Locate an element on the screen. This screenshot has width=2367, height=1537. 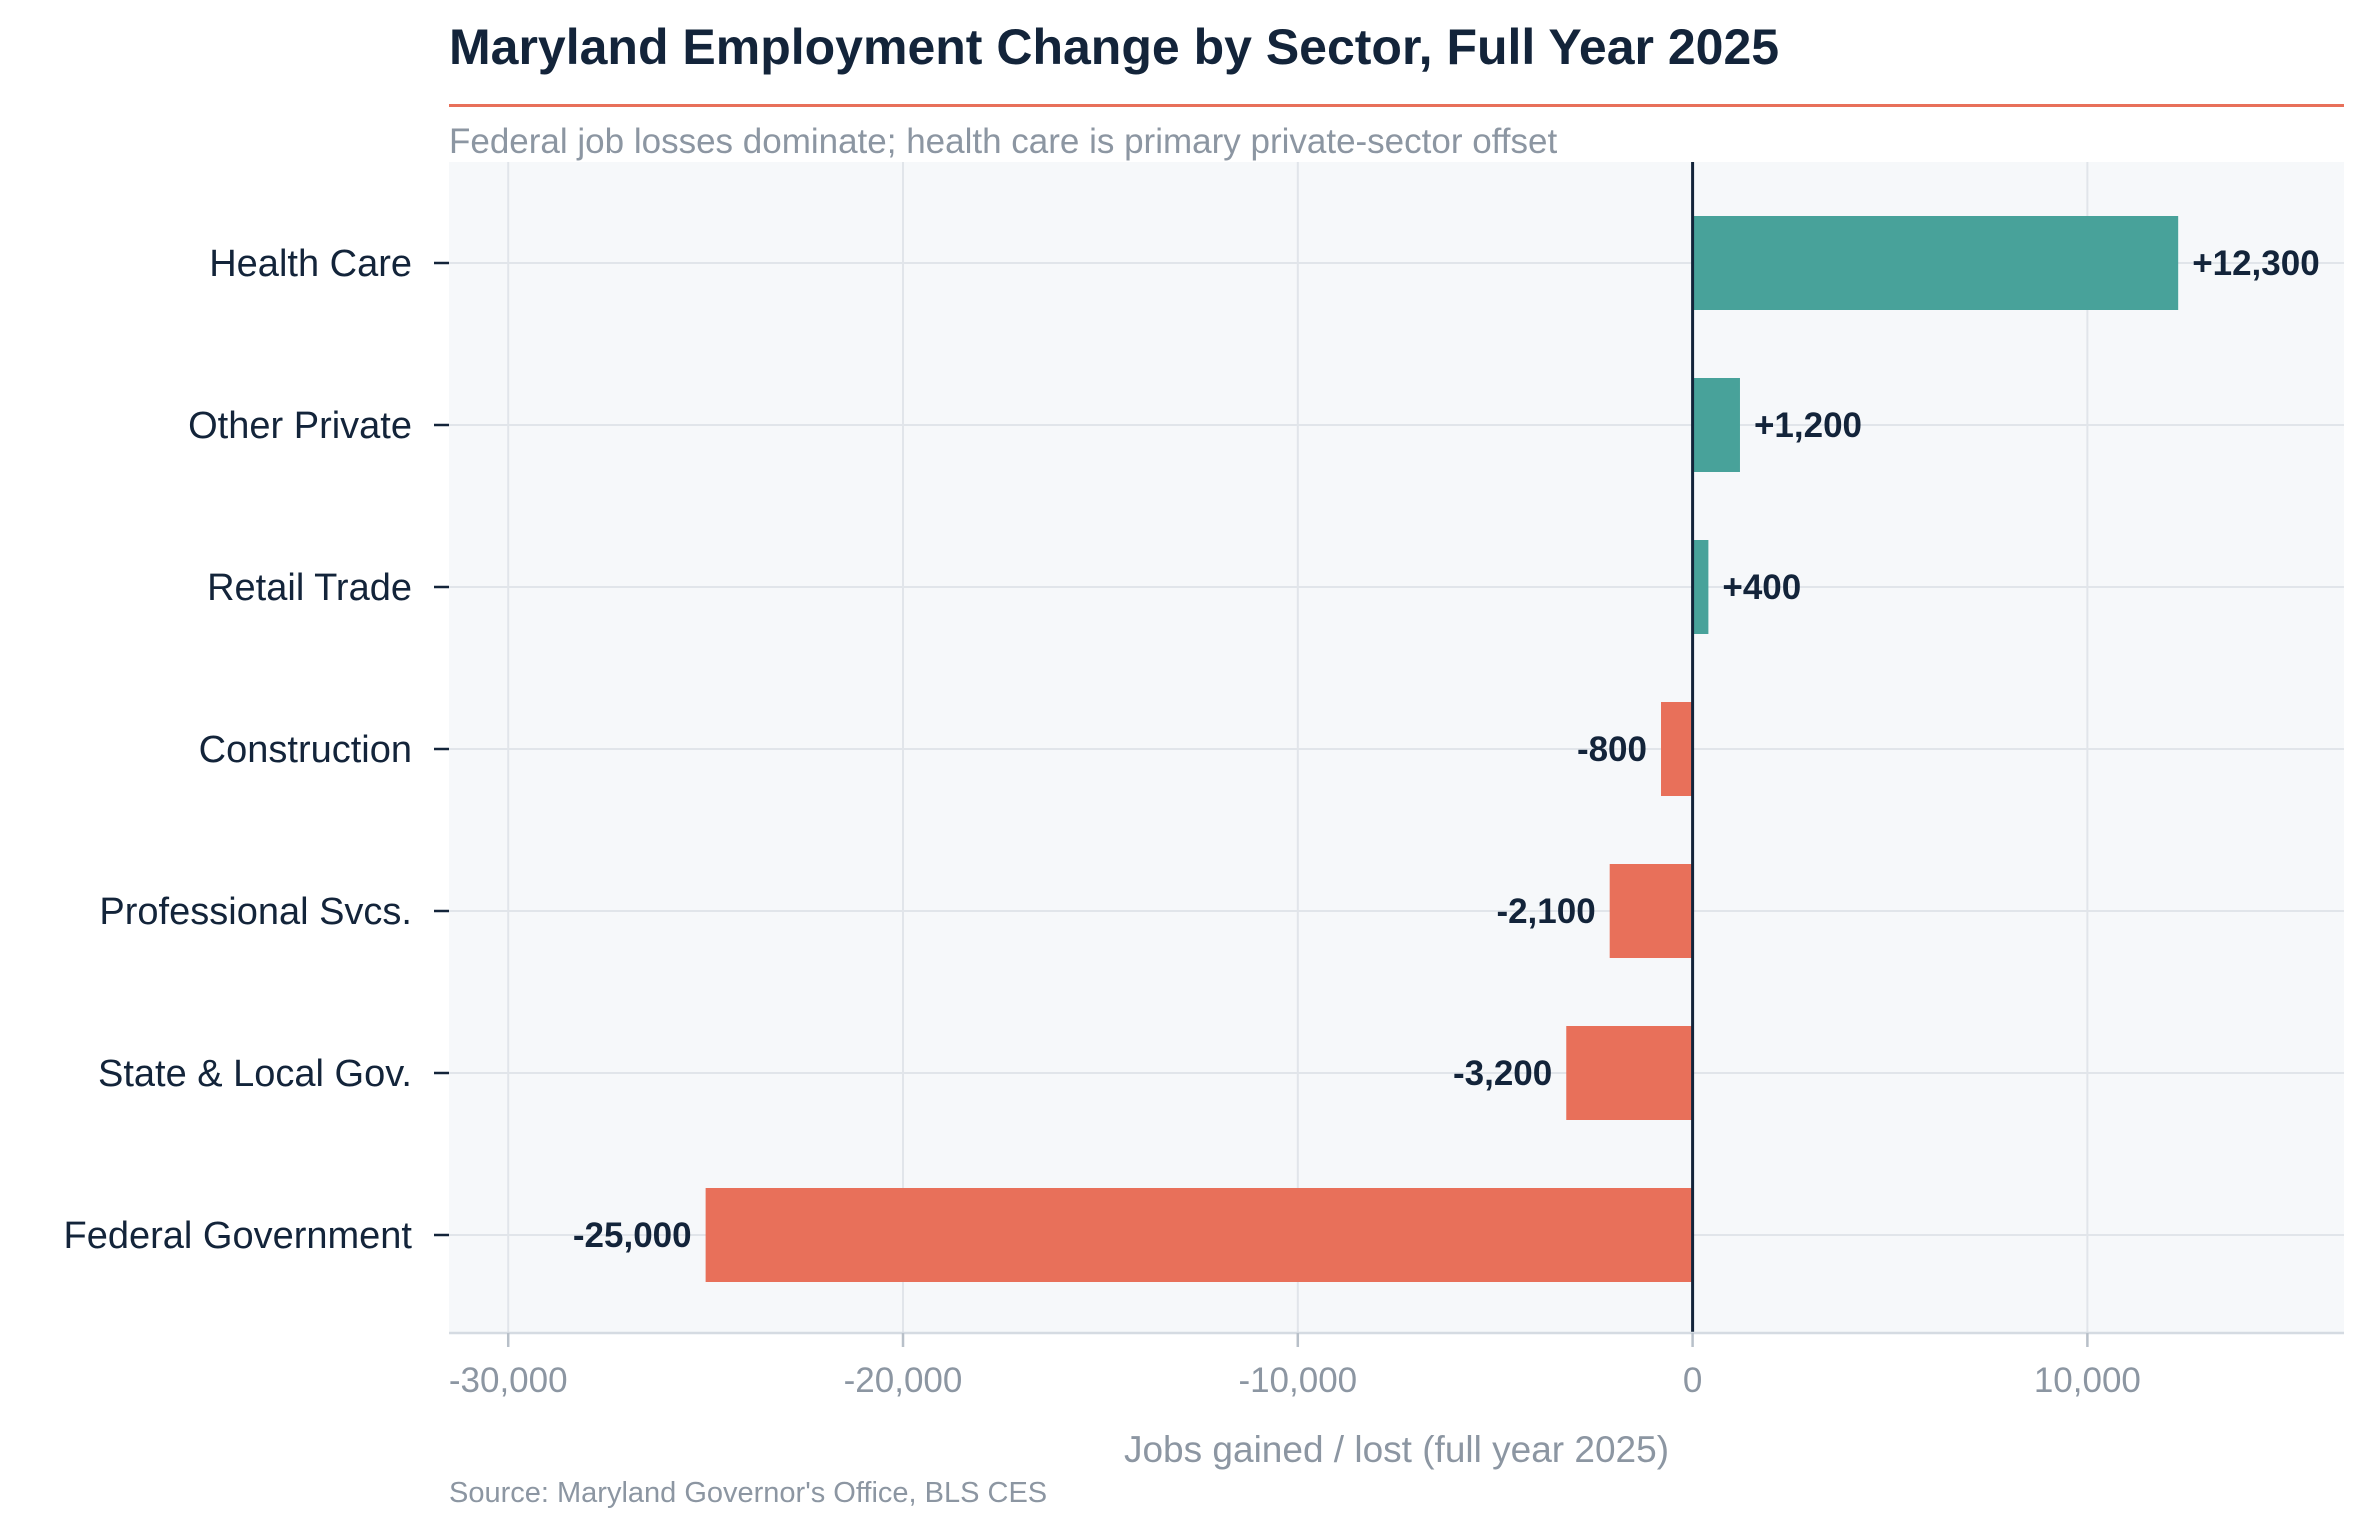
x-tick-label: 0 is located at coordinates (1692, 1380).